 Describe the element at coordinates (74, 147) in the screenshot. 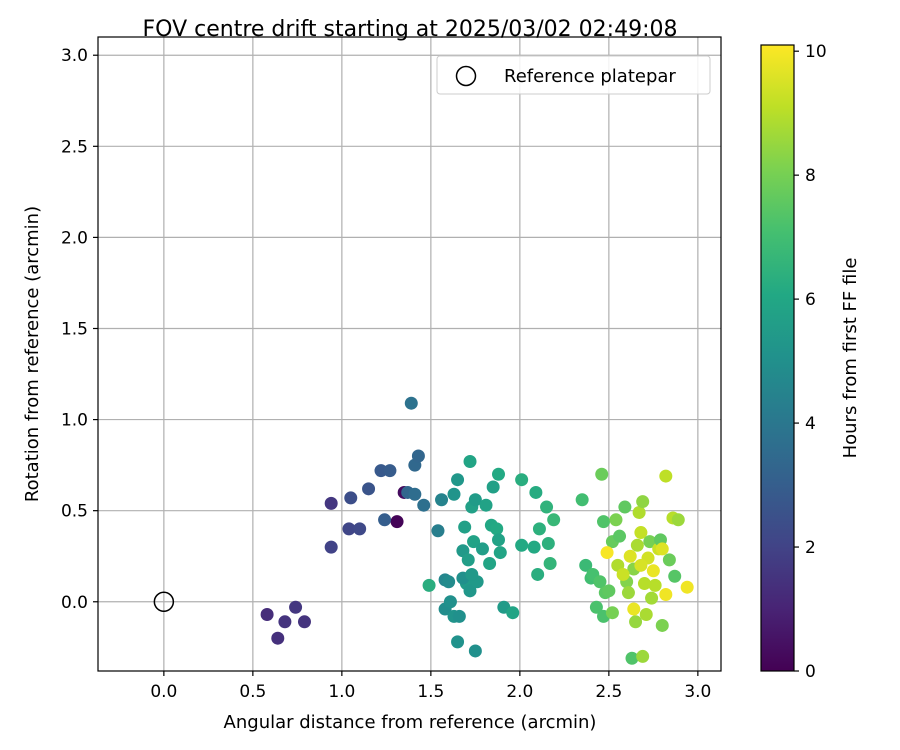

I see `y-tick-label: 2.5` at that location.